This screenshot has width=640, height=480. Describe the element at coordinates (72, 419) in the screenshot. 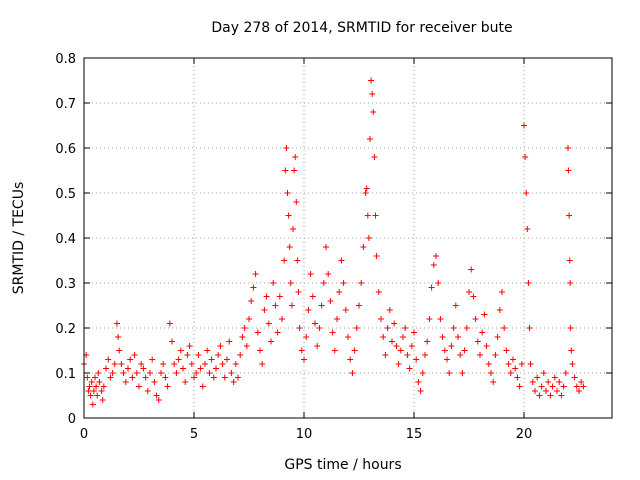

I see `y-tick-label: 0` at that location.